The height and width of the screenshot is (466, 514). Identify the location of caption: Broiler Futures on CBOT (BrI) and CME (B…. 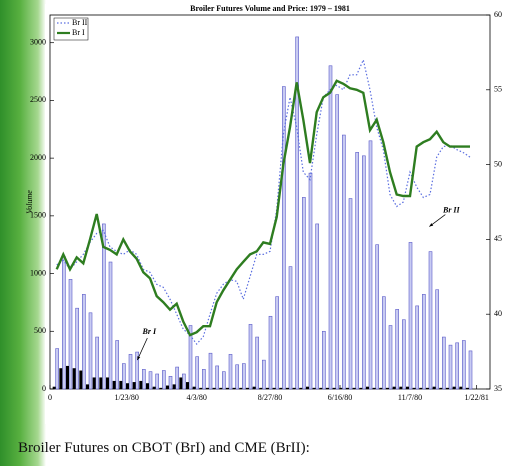
(164, 448).